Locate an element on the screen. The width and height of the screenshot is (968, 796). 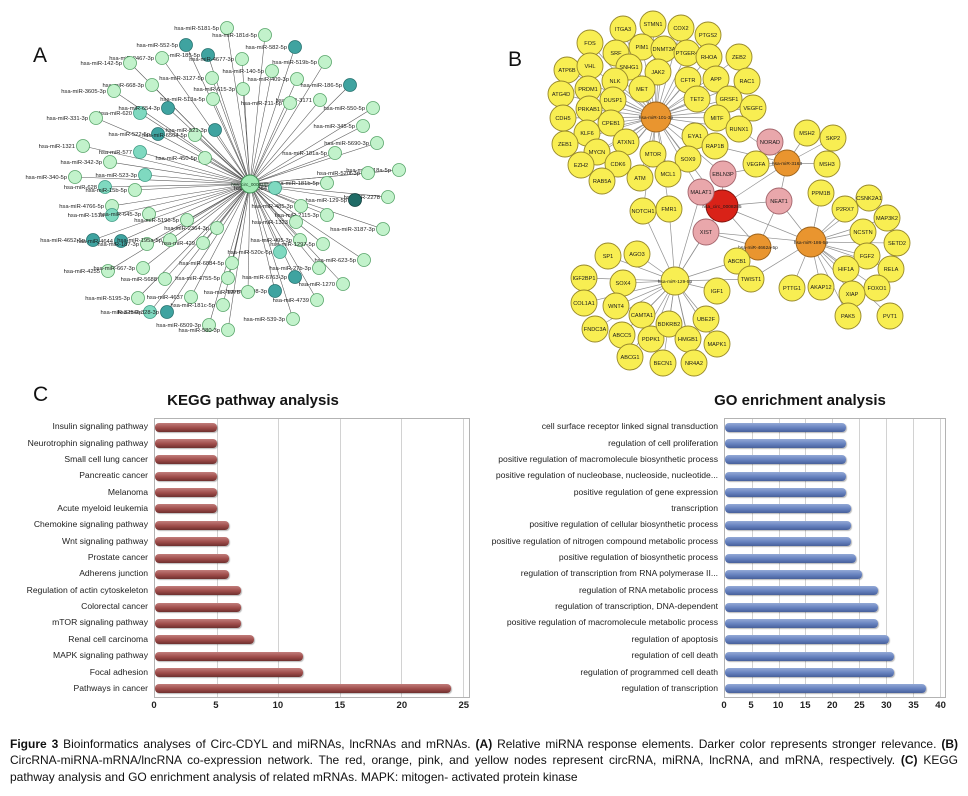
circrna-node is located at coordinates (722, 206).